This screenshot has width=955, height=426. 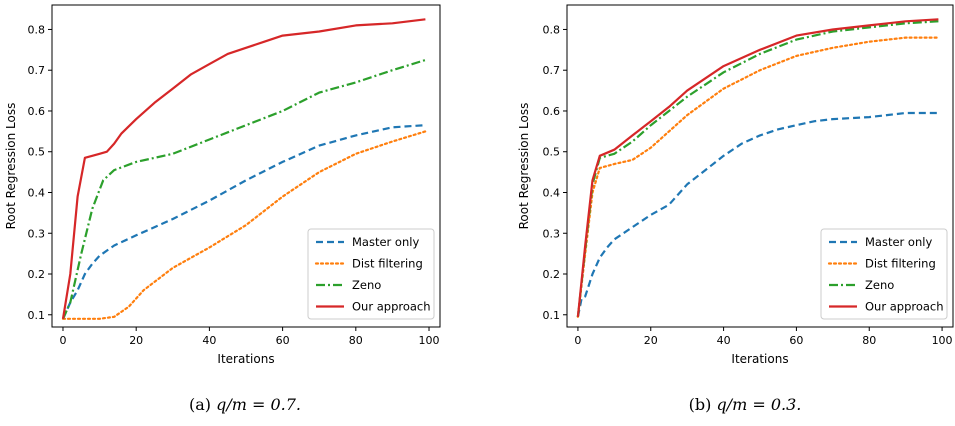 I want to click on figure-caption: (b) q/m = 0.3., so click(x=745, y=404).